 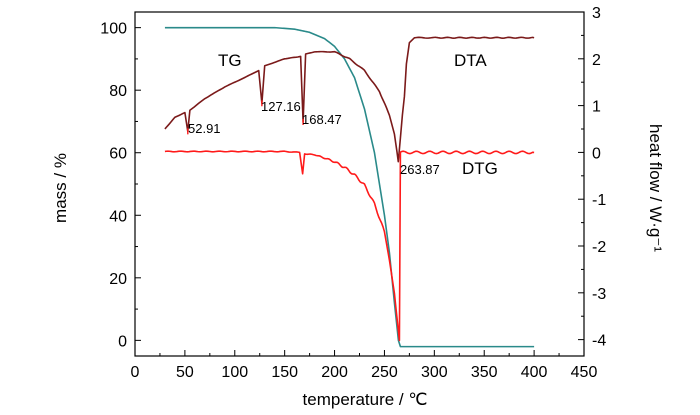 I want to click on y-left-tick-label-5: 100, so click(x=113, y=29).